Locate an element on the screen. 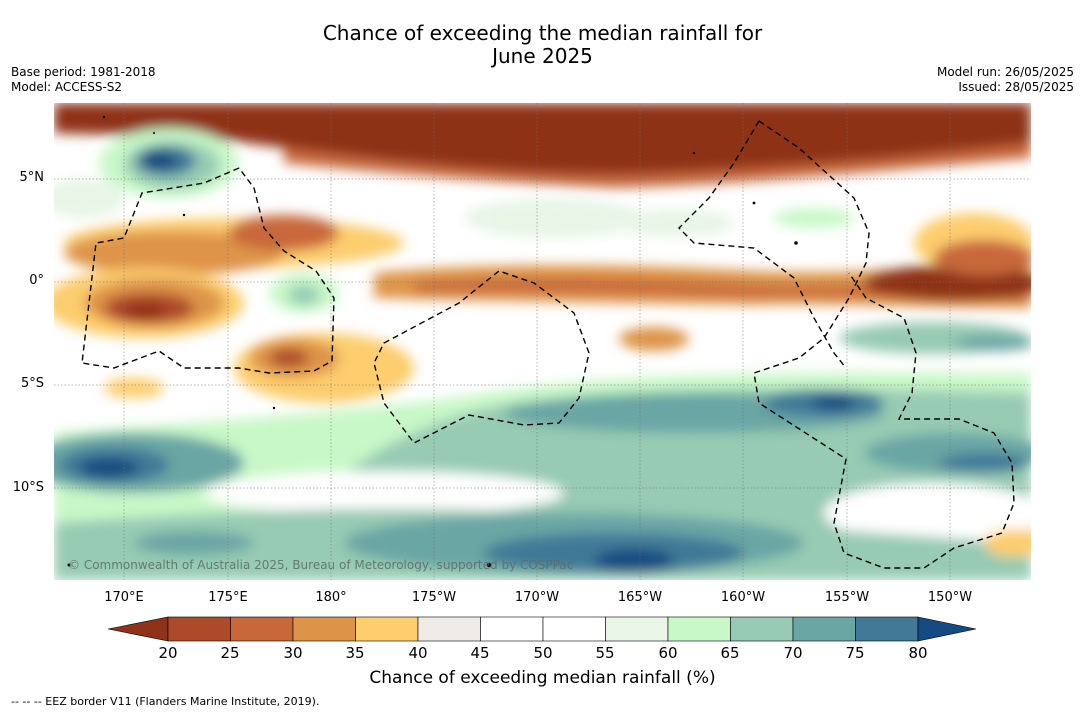  colorbar-tick: 50 is located at coordinates (543, 653).